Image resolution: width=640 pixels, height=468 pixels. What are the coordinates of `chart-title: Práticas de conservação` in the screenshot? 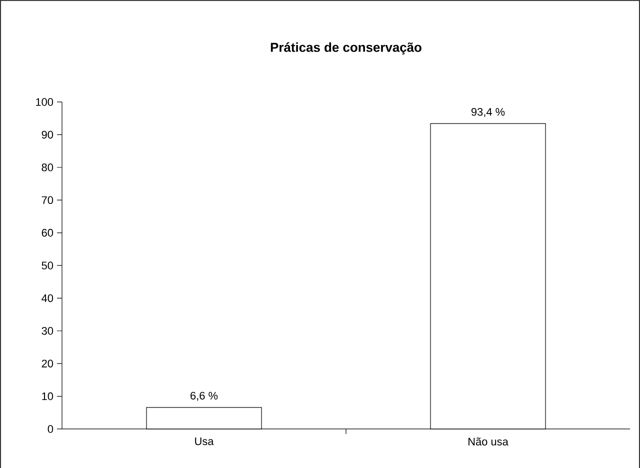 It's located at (346, 48).